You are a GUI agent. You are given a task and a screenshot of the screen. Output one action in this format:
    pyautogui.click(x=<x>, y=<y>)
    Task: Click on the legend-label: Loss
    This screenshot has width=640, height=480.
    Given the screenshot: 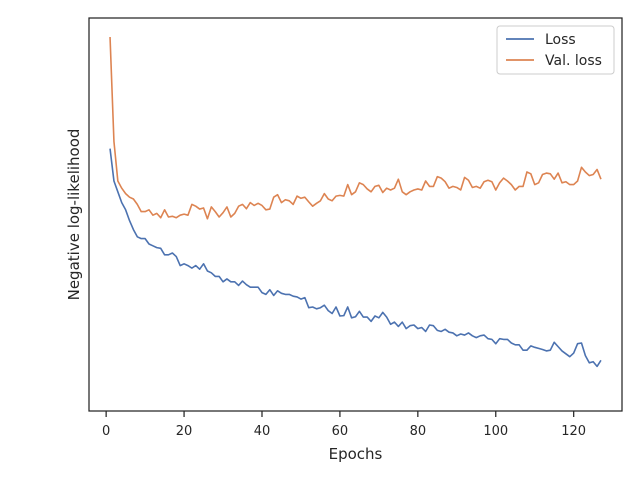 What is the action you would take?
    pyautogui.click(x=560, y=40)
    